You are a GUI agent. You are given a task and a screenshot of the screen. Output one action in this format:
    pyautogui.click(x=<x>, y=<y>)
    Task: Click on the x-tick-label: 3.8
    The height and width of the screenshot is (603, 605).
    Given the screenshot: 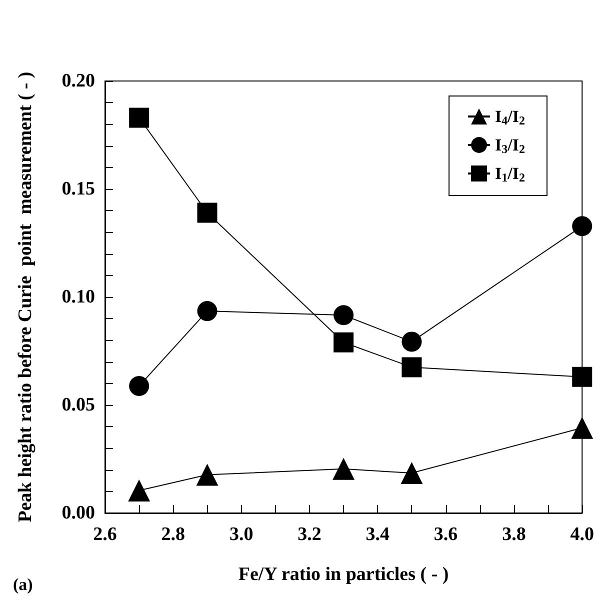 What is the action you would take?
    pyautogui.click(x=514, y=534)
    